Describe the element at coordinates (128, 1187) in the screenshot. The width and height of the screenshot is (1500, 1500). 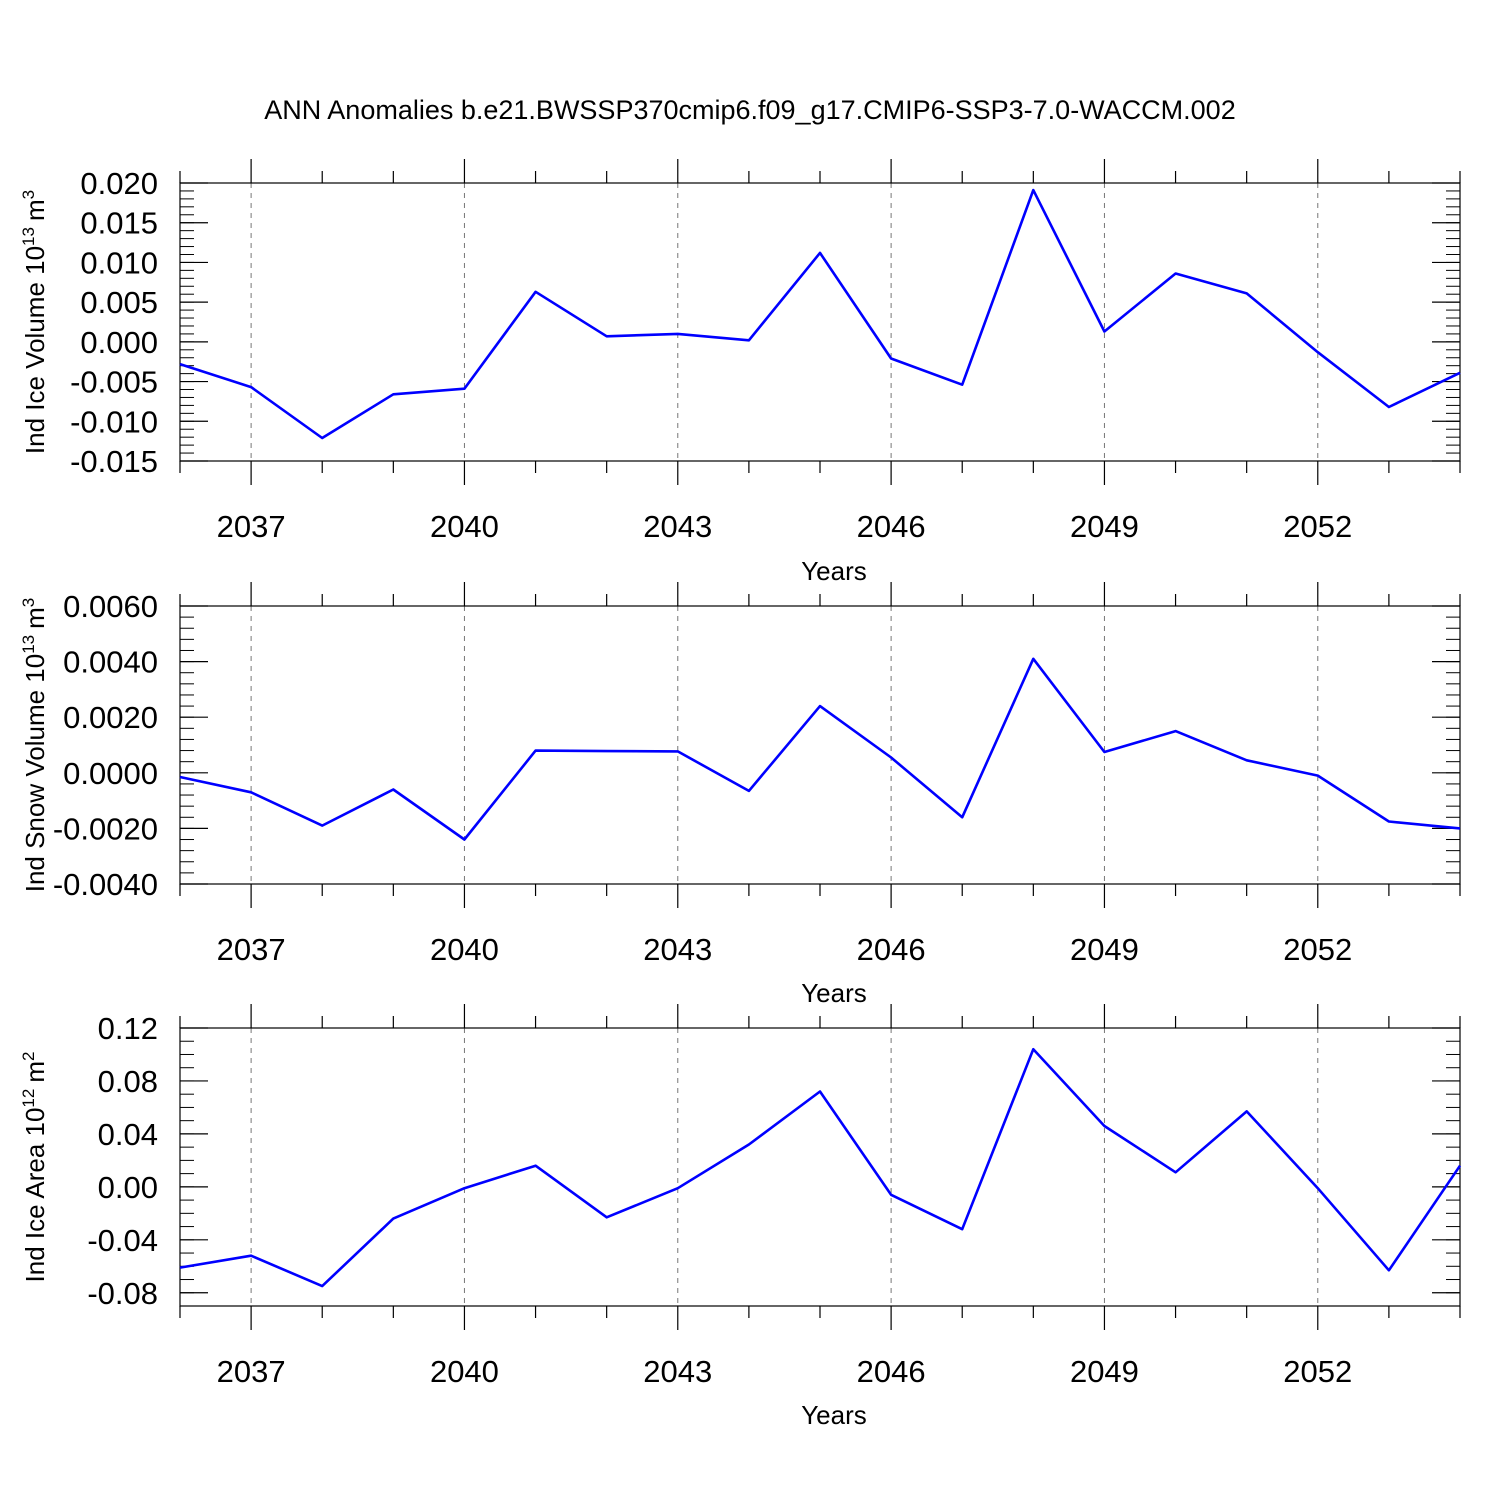
I see `y-tick-label: 0.00` at that location.